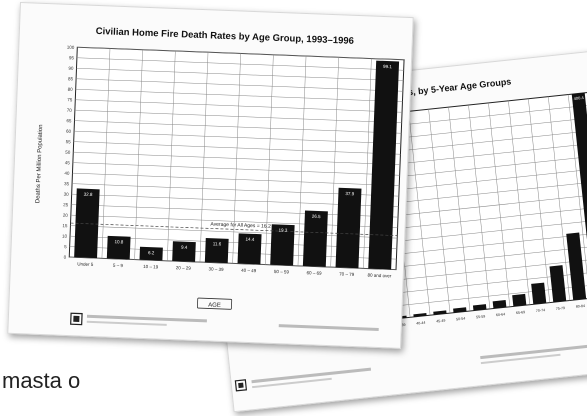 This screenshot has width=587, height=416. Describe the element at coordinates (41, 380) in the screenshot. I see `partial-caption-text: masta o` at that location.